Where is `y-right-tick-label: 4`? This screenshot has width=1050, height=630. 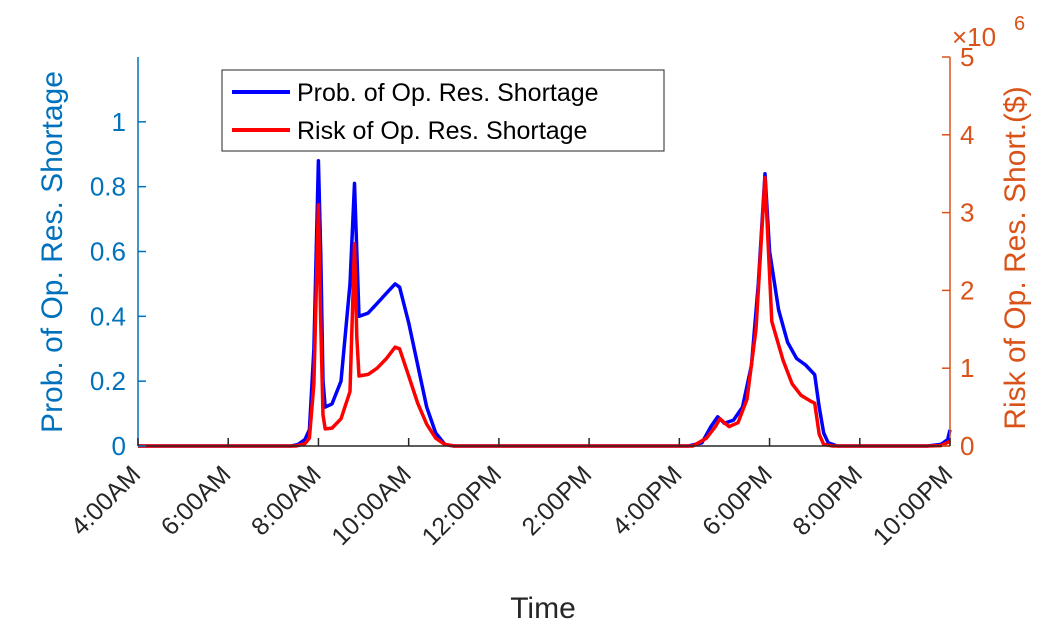 y-right-tick-label: 4 is located at coordinates (967, 135).